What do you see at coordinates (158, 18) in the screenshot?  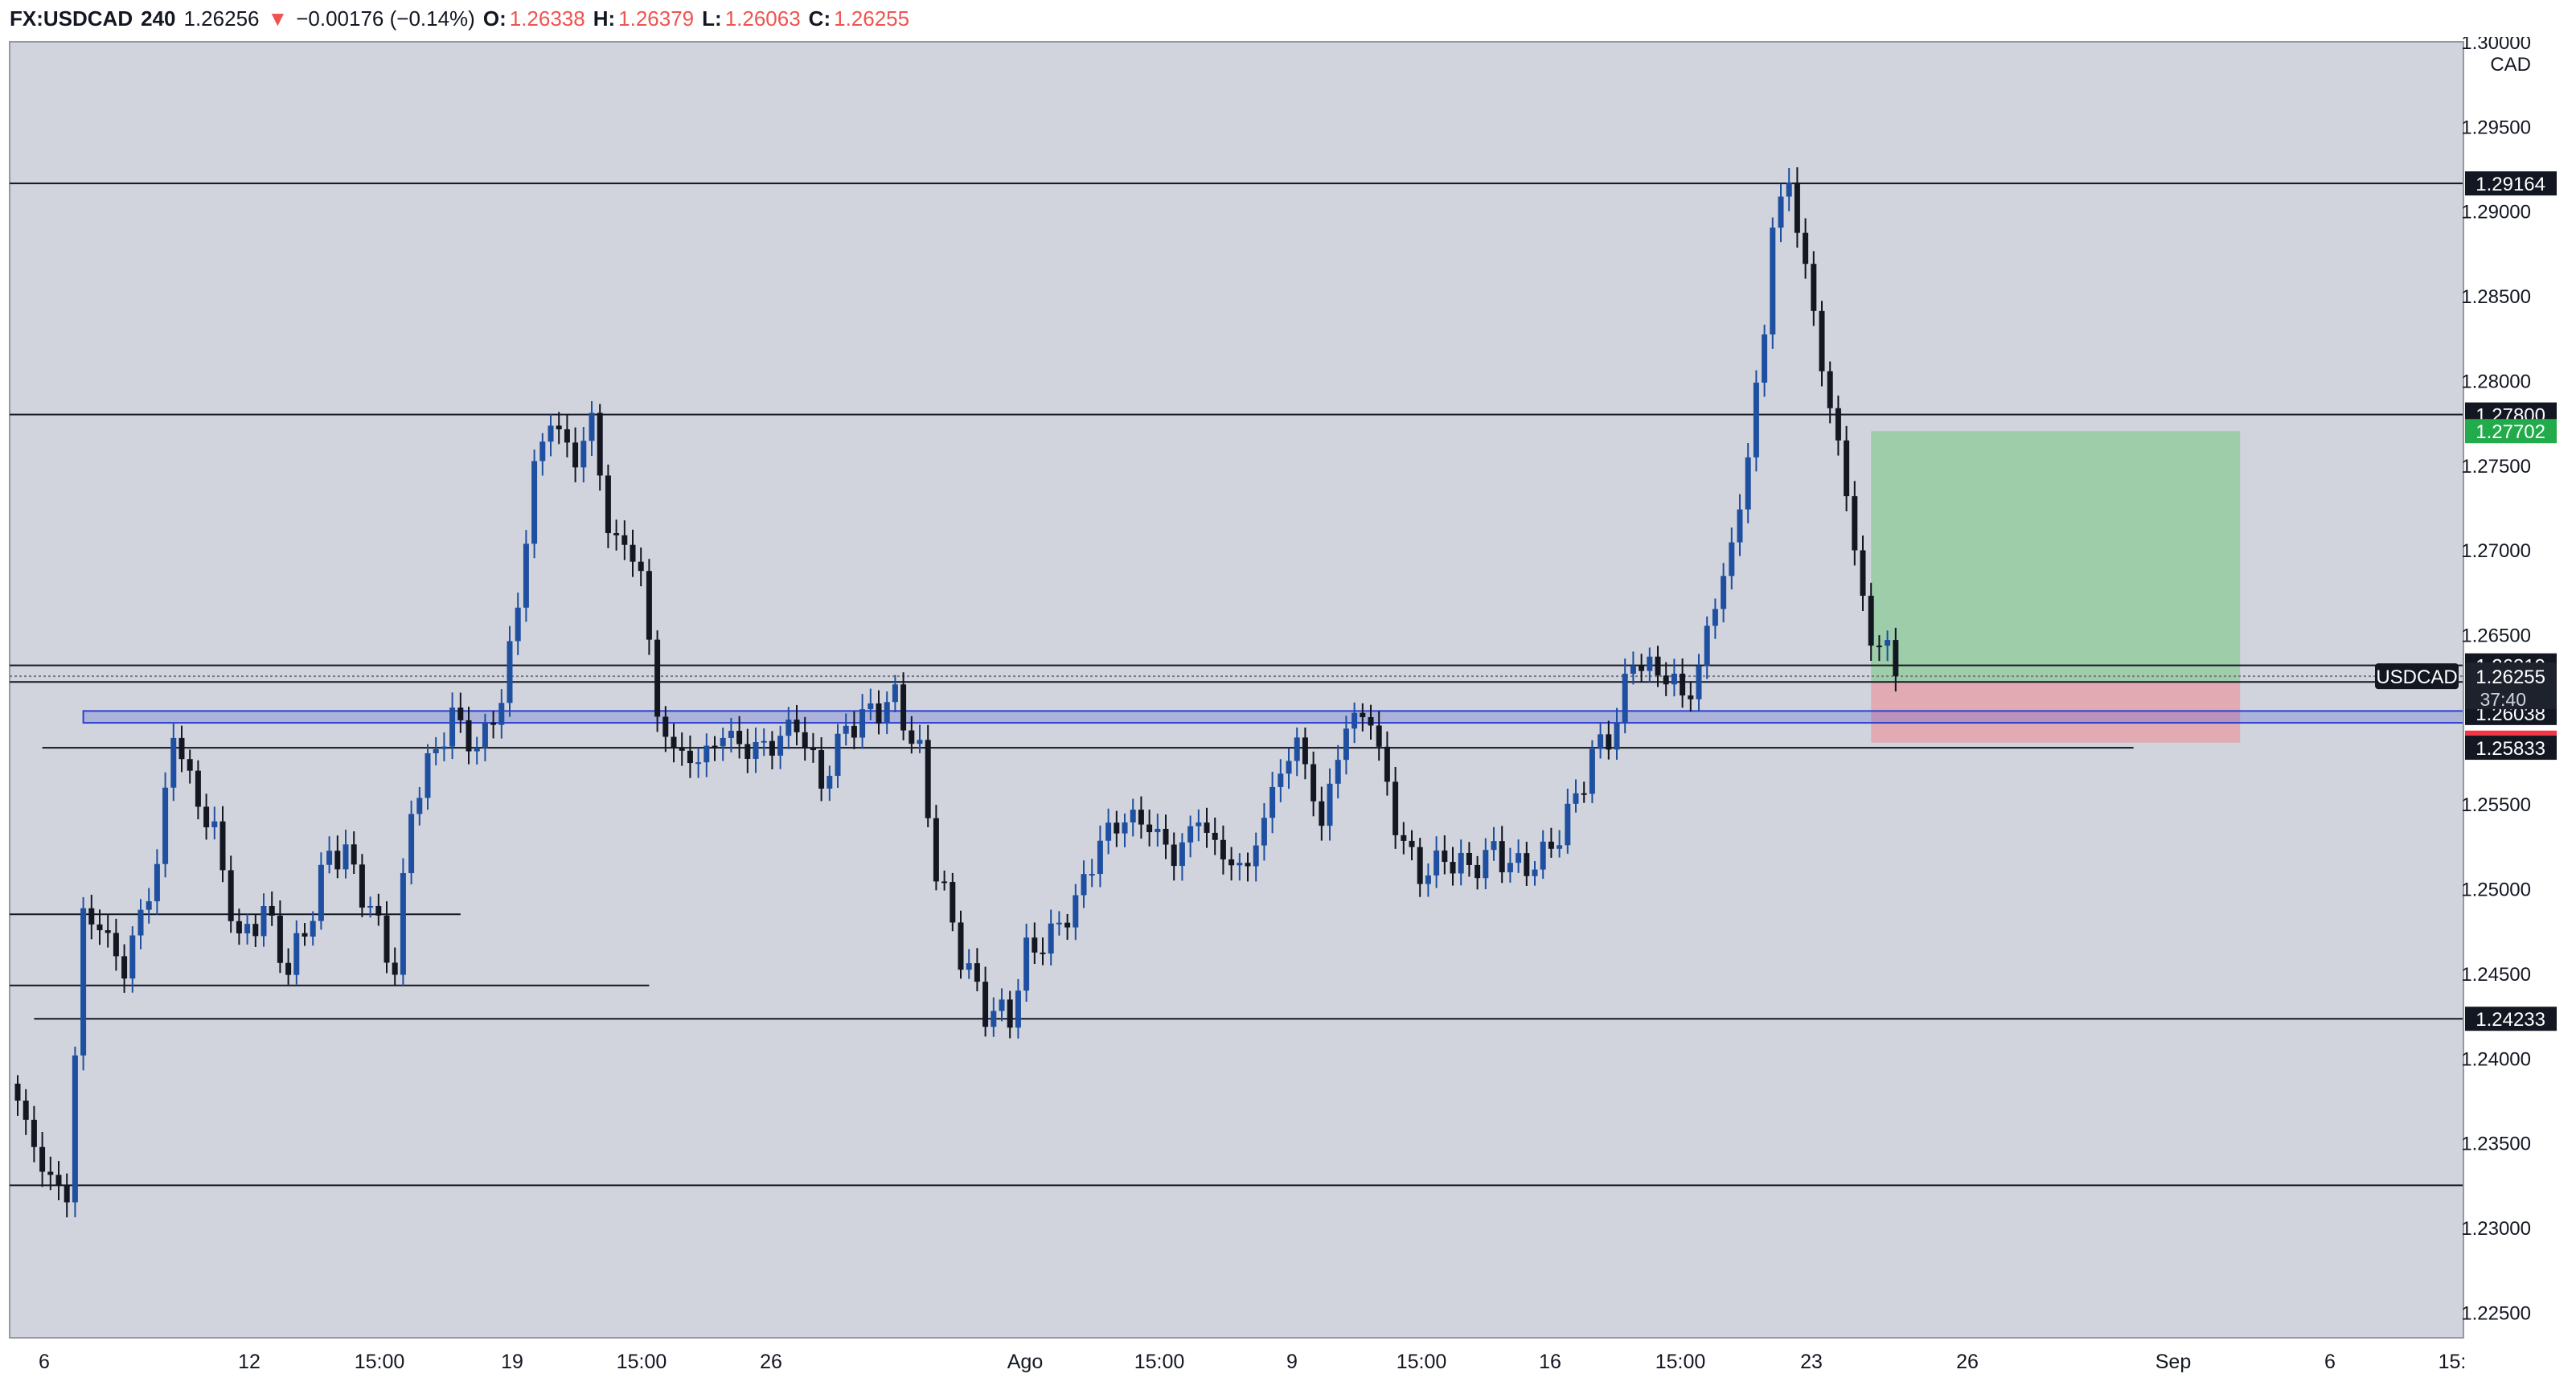 I see `interval-label: 240` at bounding box center [158, 18].